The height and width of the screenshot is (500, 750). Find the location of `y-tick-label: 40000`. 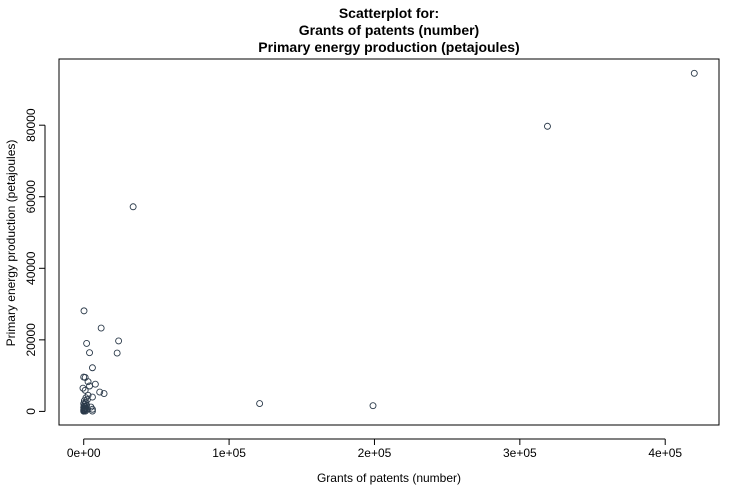

y-tick-label: 40000 is located at coordinates (31, 268).